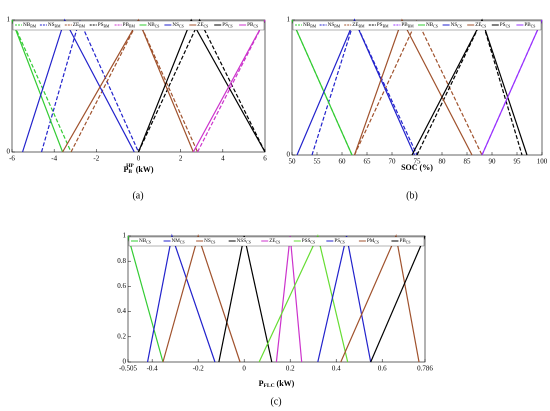 The image size is (550, 411). What do you see at coordinates (137, 195) in the screenshot?
I see `panel-label: (a)` at bounding box center [137, 195].